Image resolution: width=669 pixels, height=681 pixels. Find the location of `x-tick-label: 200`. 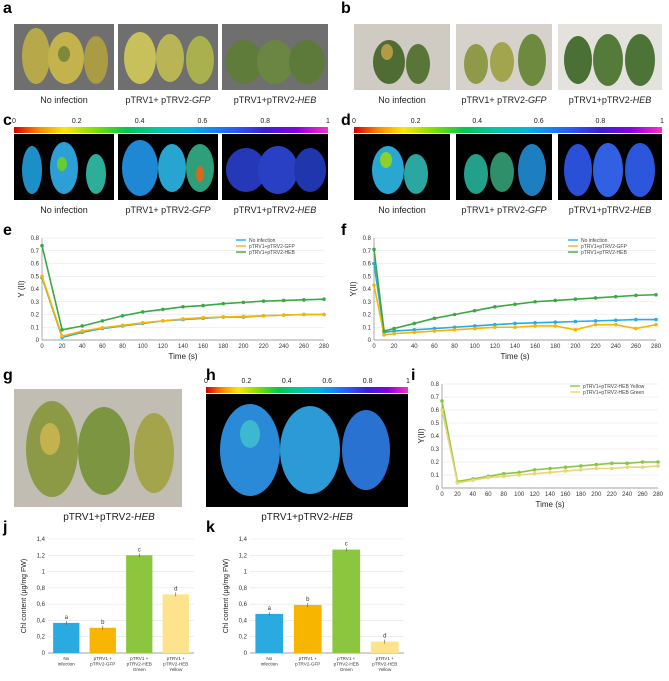

x-tick-label: 200 is located at coordinates (596, 495).